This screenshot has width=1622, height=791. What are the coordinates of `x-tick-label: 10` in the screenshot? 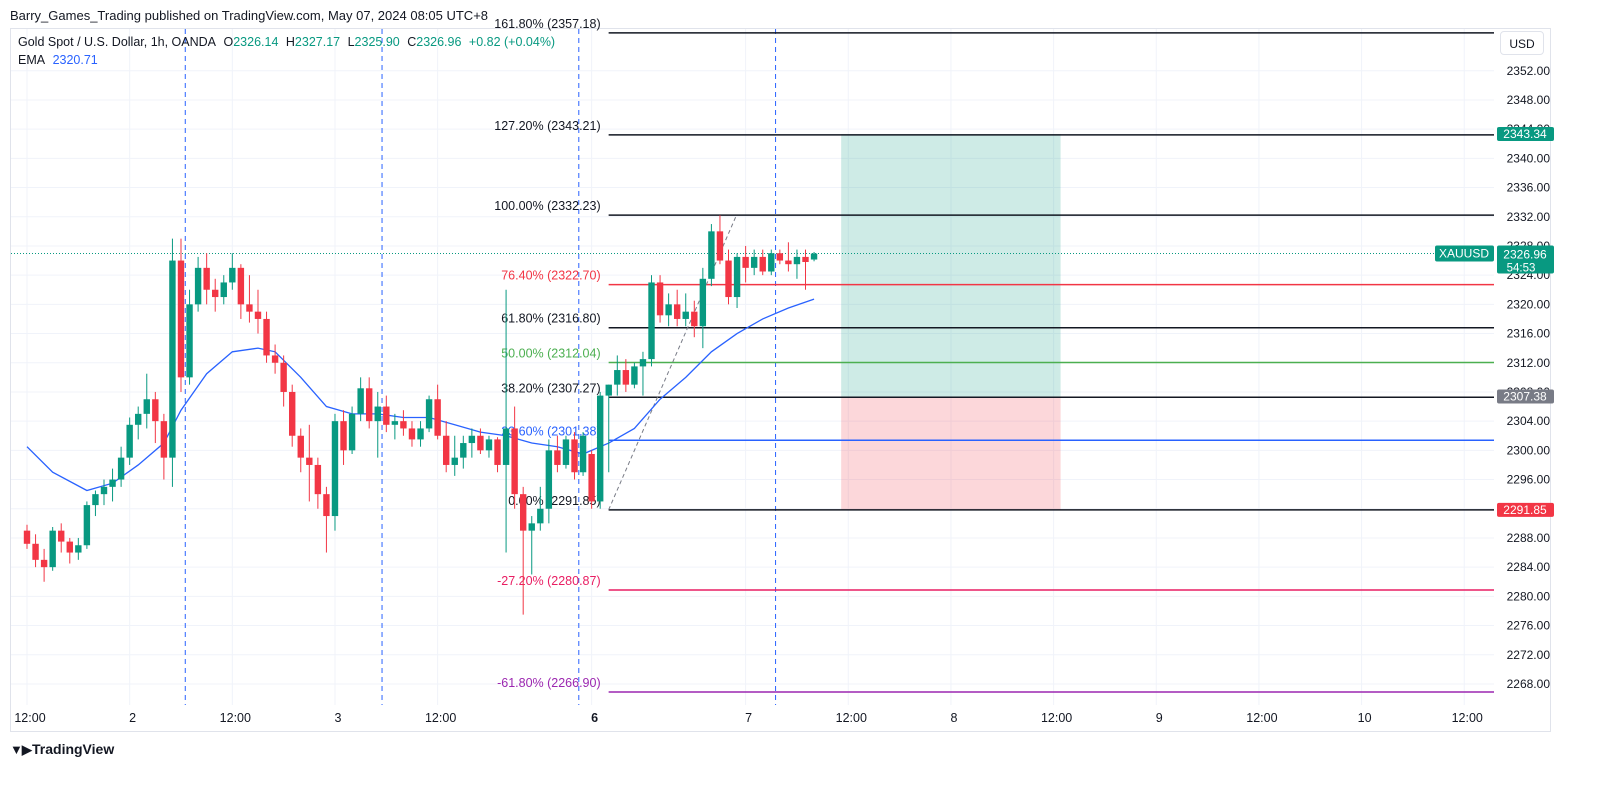 It's located at (1365, 718).